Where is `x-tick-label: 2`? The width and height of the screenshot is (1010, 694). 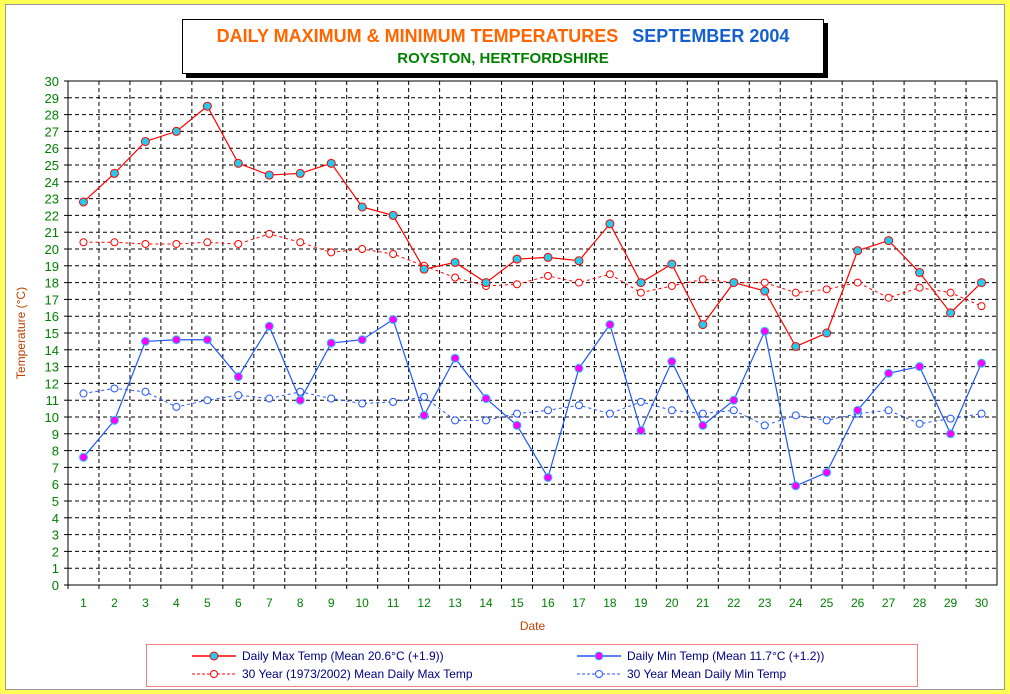
x-tick-label: 2 is located at coordinates (114, 603).